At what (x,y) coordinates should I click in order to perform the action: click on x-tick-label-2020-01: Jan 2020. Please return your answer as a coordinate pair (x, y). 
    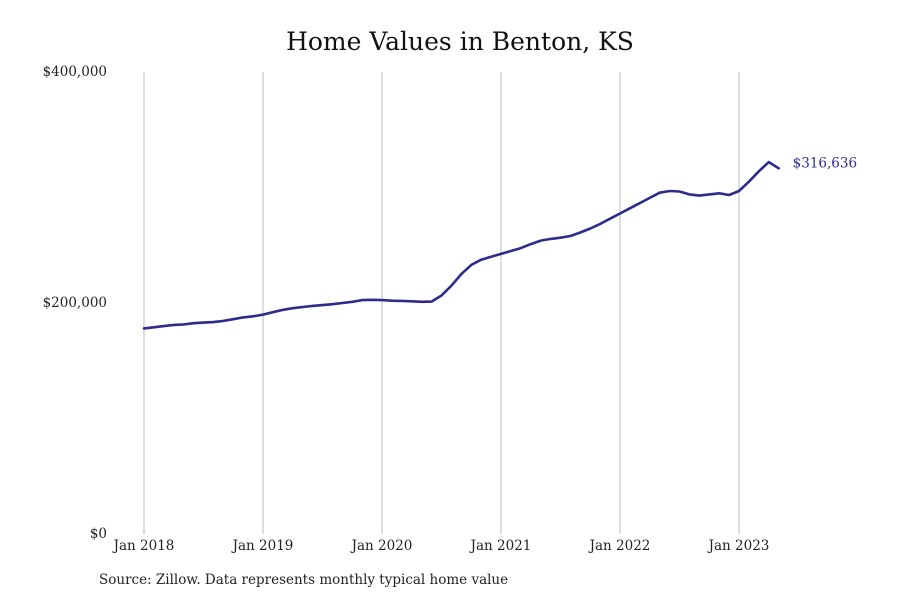
    Looking at the image, I should click on (381, 546).